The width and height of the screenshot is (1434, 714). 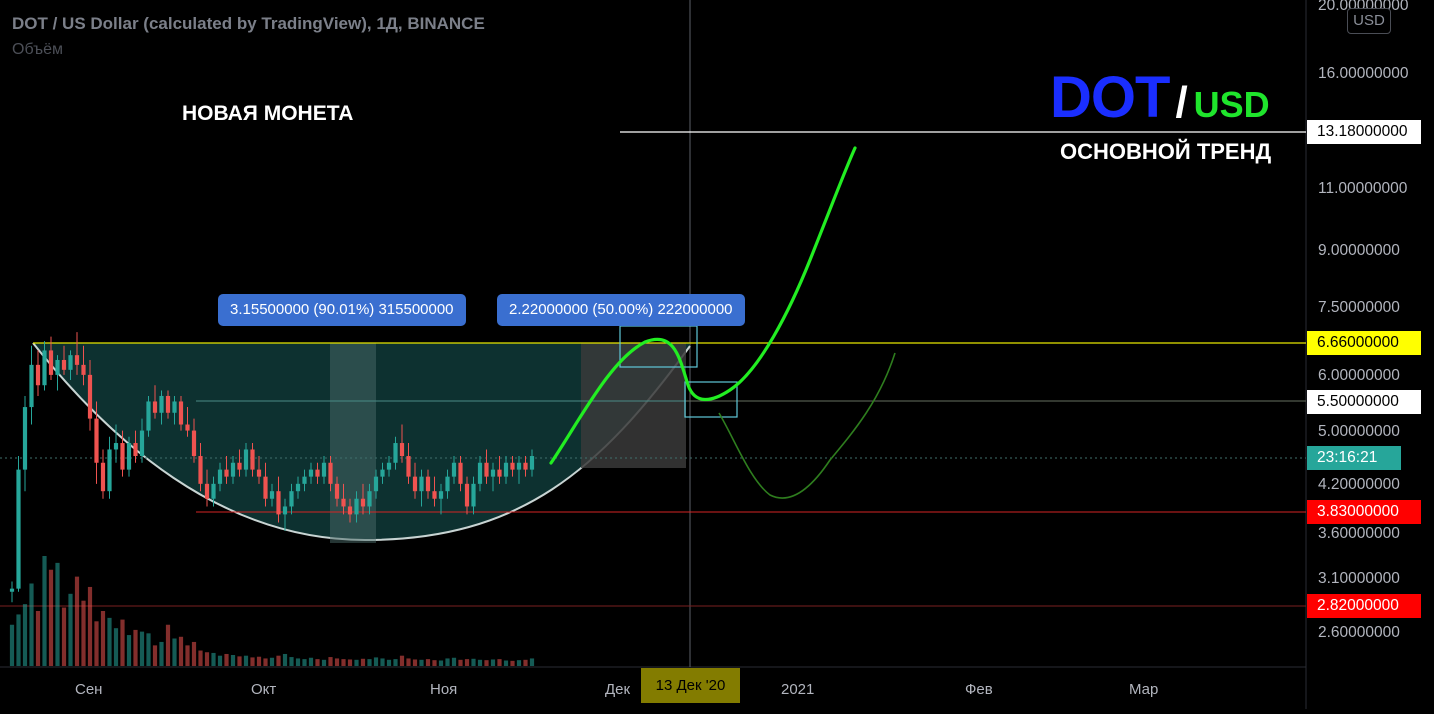 I want to click on price-tick: 6.00000000, so click(x=1359, y=375).